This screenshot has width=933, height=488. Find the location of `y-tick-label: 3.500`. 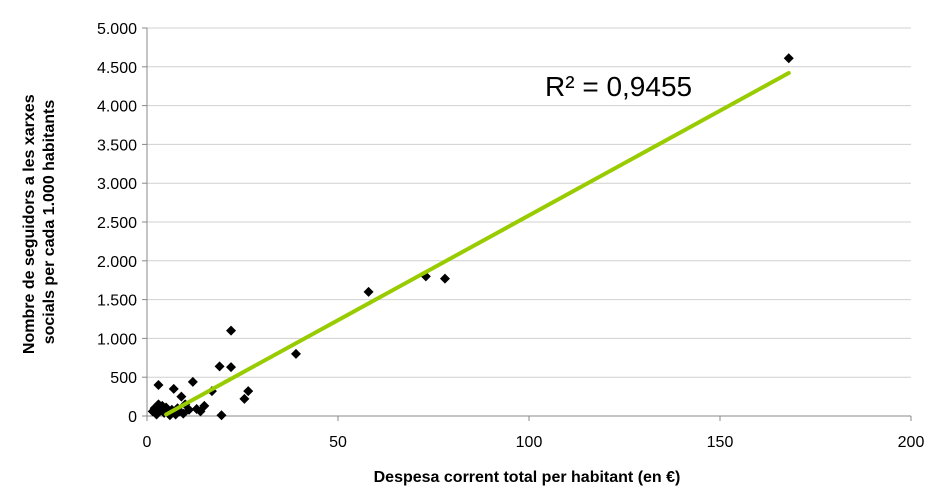

y-tick-label: 3.500 is located at coordinates (117, 145).